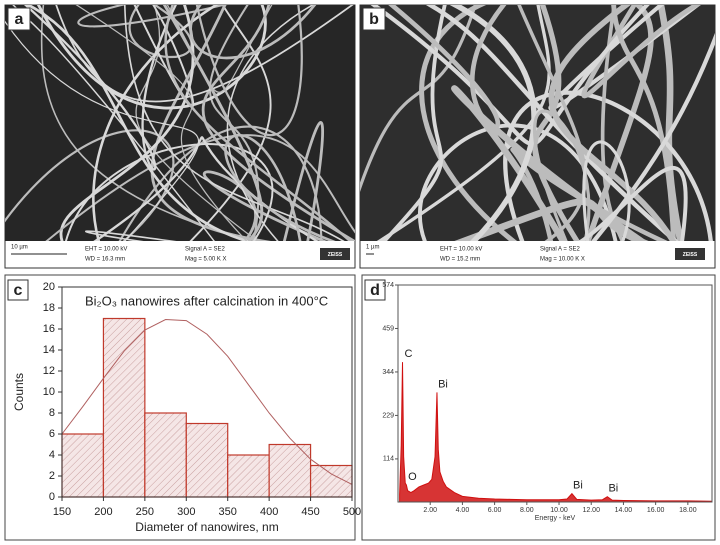 This screenshot has width=720, height=545. Describe the element at coordinates (49, 329) in the screenshot. I see `y-tick-label: 16` at that location.